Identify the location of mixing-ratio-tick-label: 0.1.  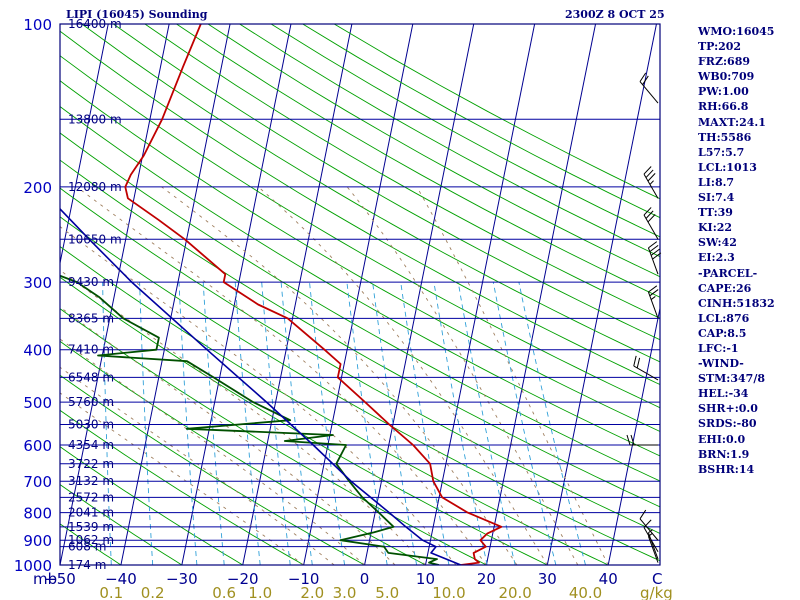
(111, 592).